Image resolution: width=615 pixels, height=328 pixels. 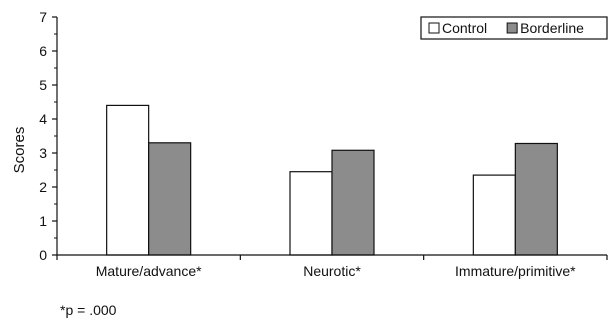 I want to click on y-axis-label: Scores, so click(x=19, y=150).